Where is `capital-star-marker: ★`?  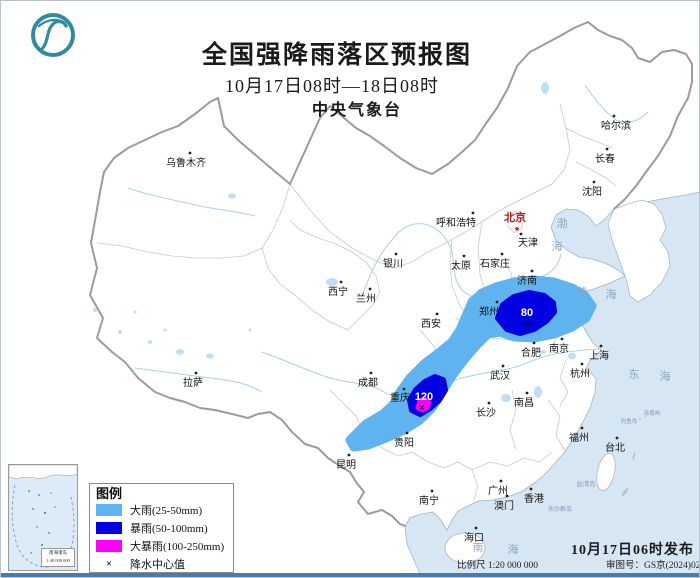
capital-star-marker: ★ is located at coordinates (517, 229).